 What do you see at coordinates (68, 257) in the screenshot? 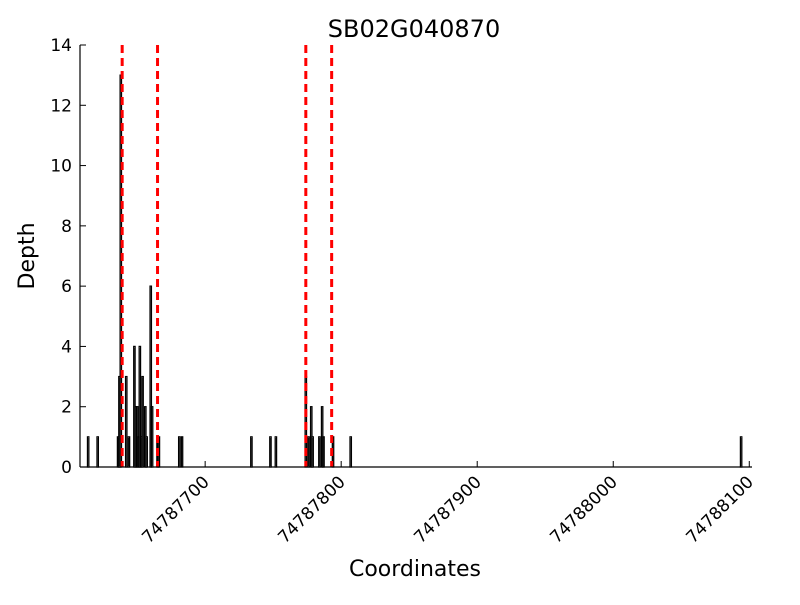
I see `y-ticks: 0 2 4 6 8 10 12 14` at bounding box center [68, 257].